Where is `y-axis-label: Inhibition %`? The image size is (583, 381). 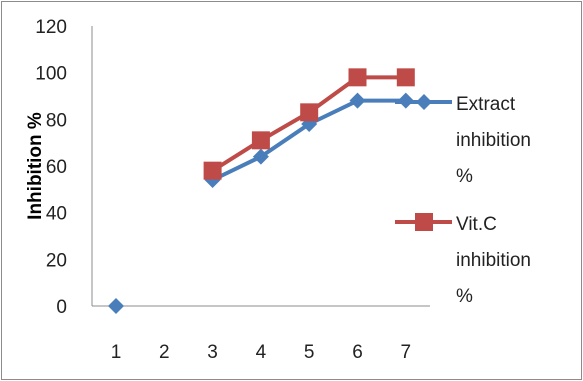
y-axis-label: Inhibition % is located at coordinates (35, 166).